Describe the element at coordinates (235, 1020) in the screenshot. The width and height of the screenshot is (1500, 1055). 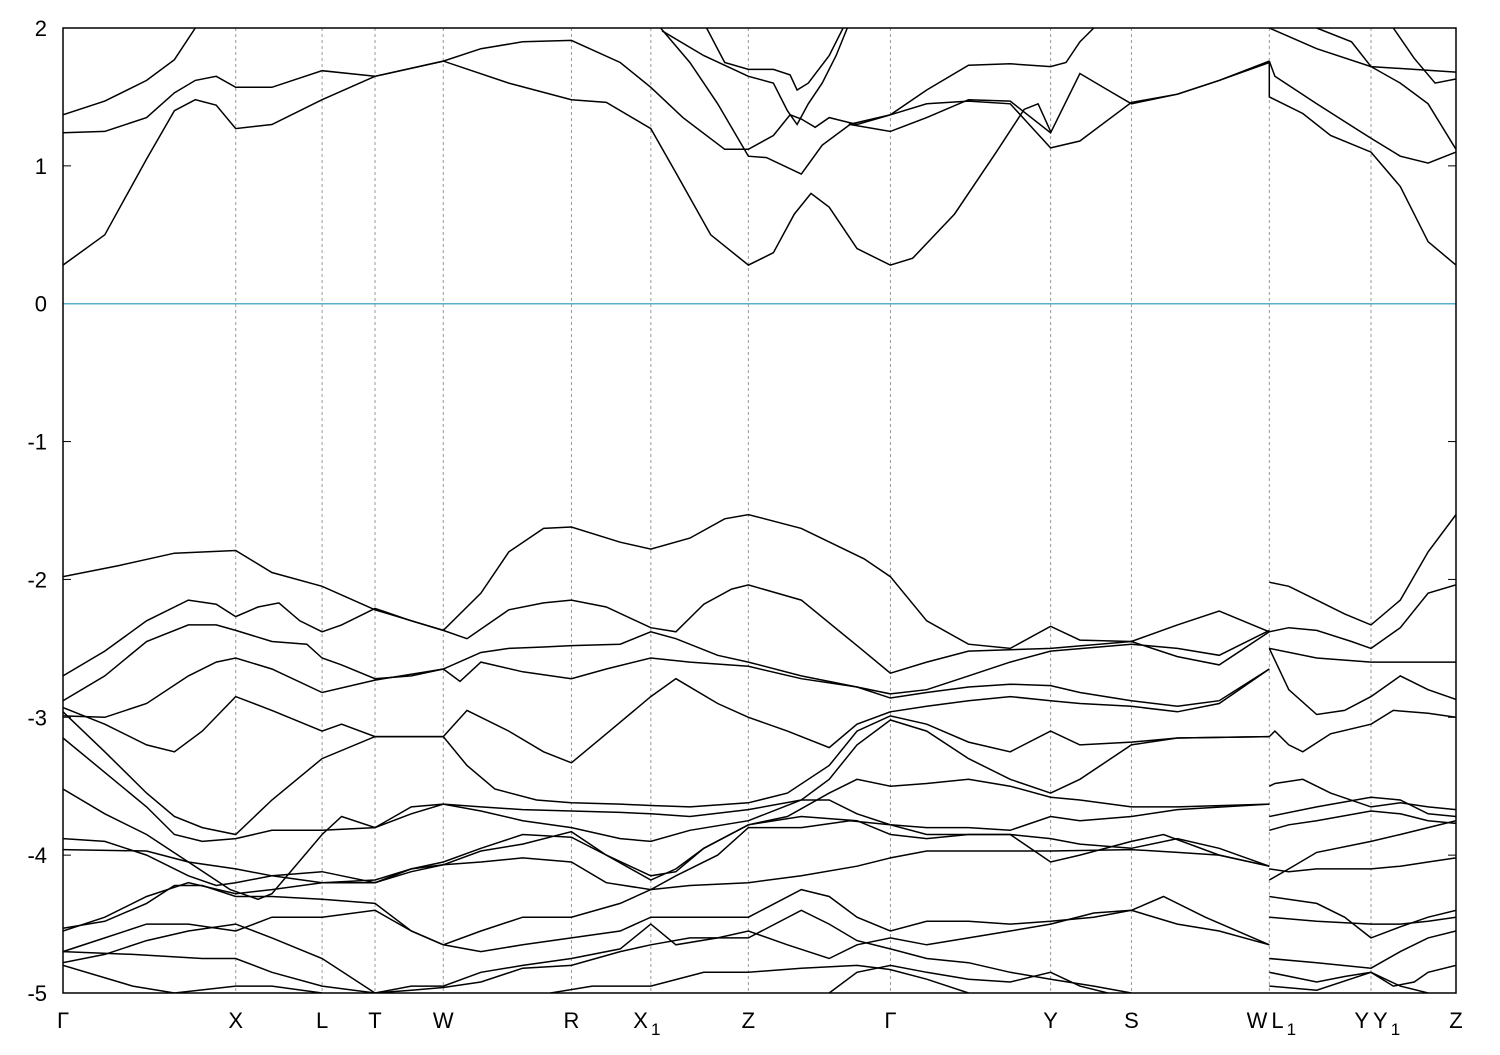
I see `kpoint-label: X` at that location.